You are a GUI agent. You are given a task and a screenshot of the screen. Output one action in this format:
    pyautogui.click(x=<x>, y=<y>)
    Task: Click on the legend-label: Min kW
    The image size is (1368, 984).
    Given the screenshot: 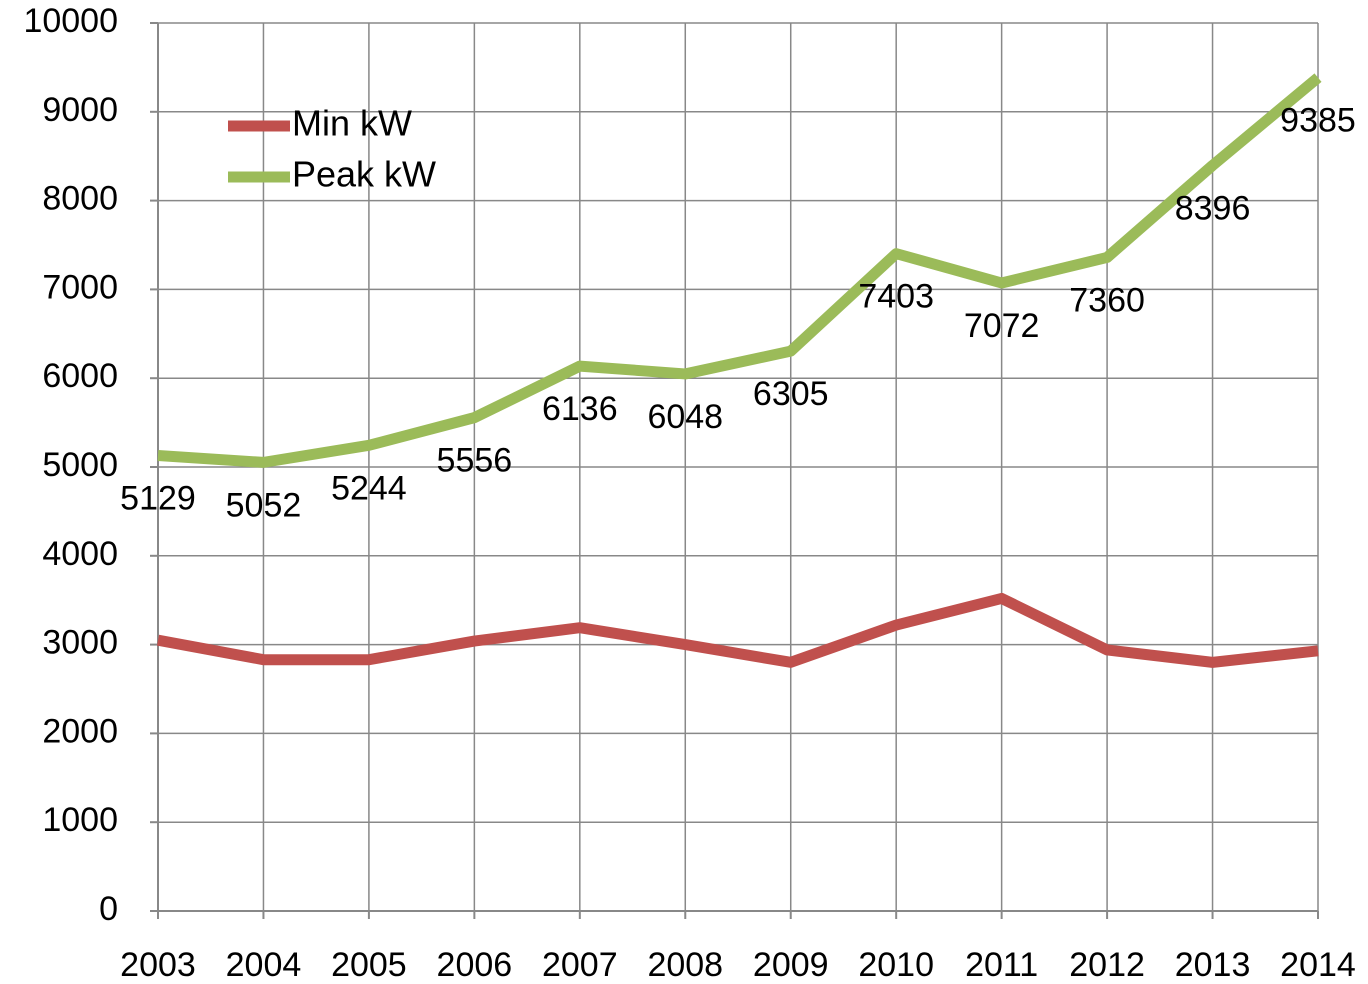 What is the action you would take?
    pyautogui.click(x=352, y=123)
    